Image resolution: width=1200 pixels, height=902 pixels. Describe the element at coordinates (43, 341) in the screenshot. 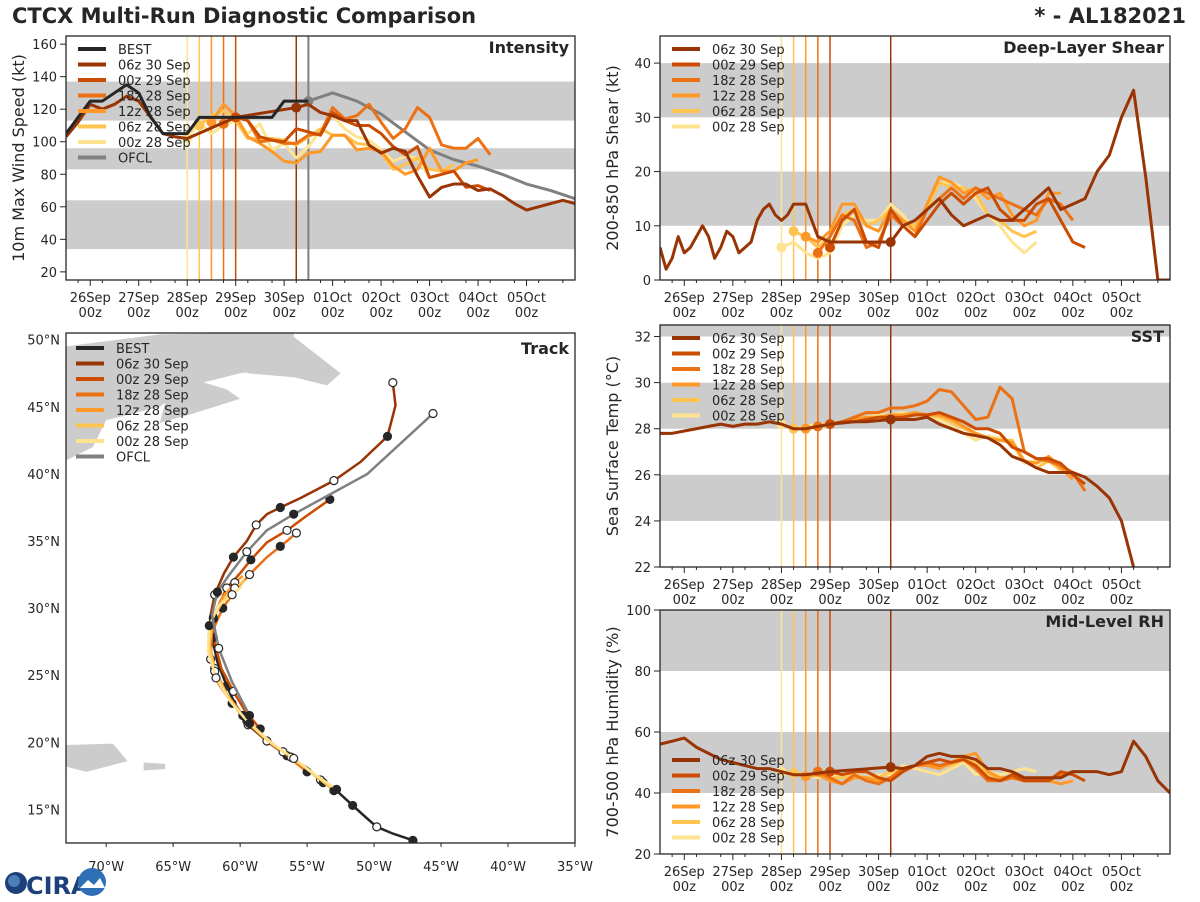

I see `y-tick-label: 50°N` at that location.